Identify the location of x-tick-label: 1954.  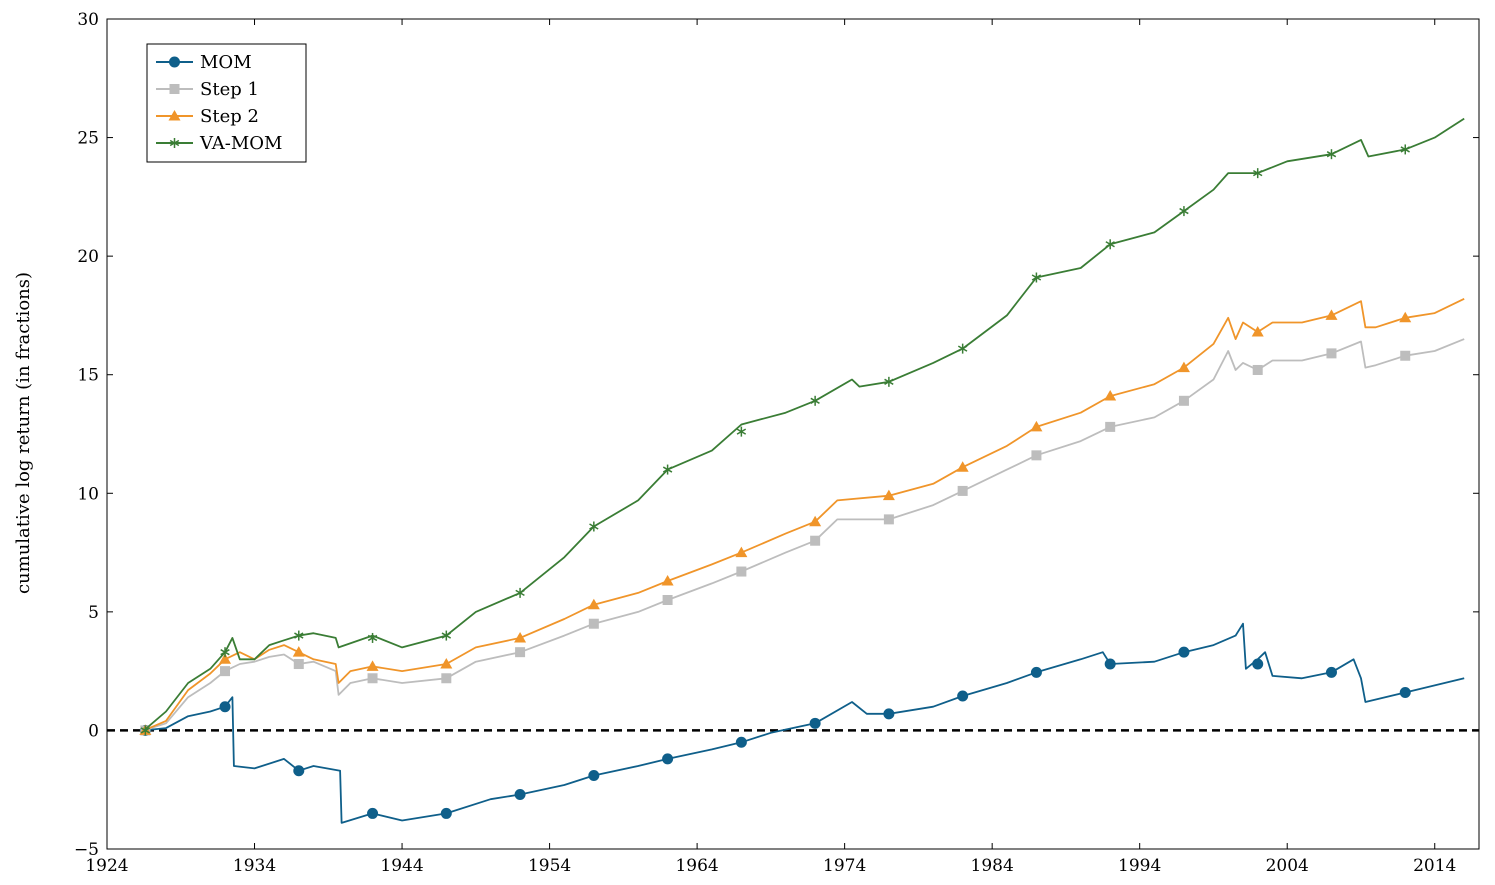
(549, 866).